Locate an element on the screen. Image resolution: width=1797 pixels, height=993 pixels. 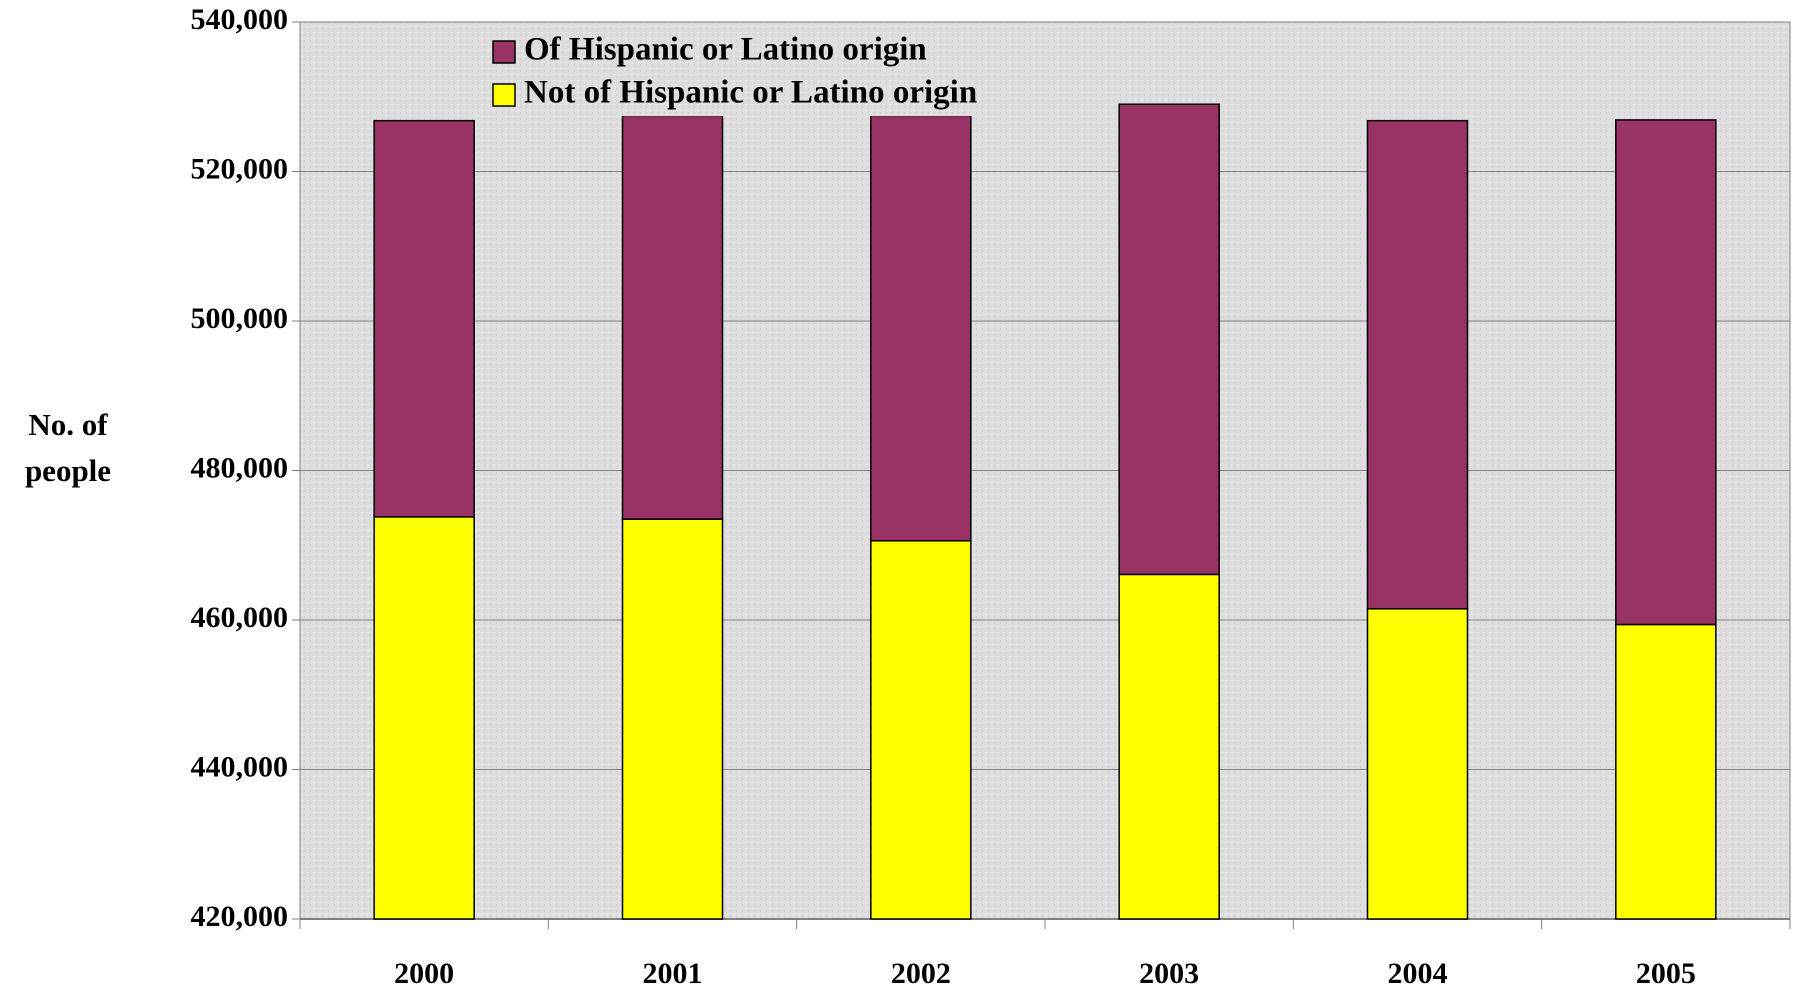
y-tick-label: 500,000 is located at coordinates (240, 318).